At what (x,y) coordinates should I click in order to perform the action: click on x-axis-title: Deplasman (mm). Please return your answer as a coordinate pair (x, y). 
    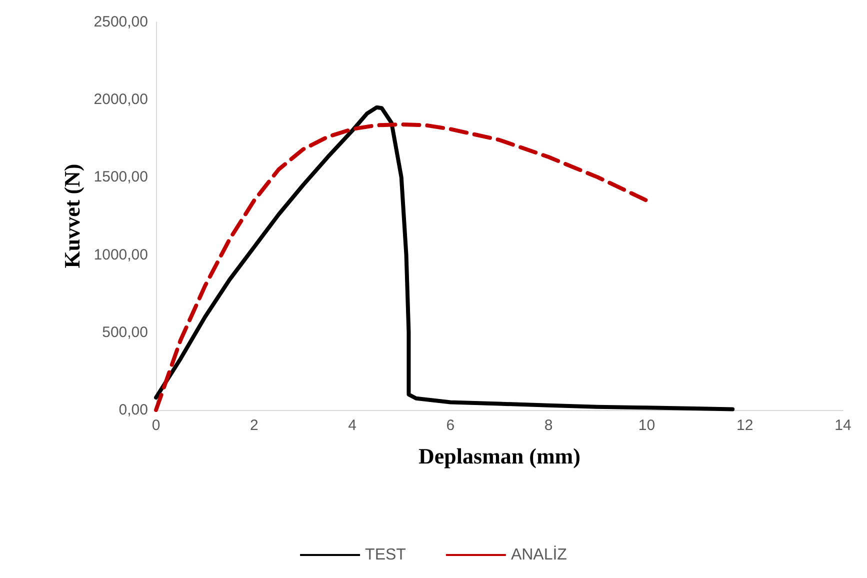
    Looking at the image, I should click on (499, 456).